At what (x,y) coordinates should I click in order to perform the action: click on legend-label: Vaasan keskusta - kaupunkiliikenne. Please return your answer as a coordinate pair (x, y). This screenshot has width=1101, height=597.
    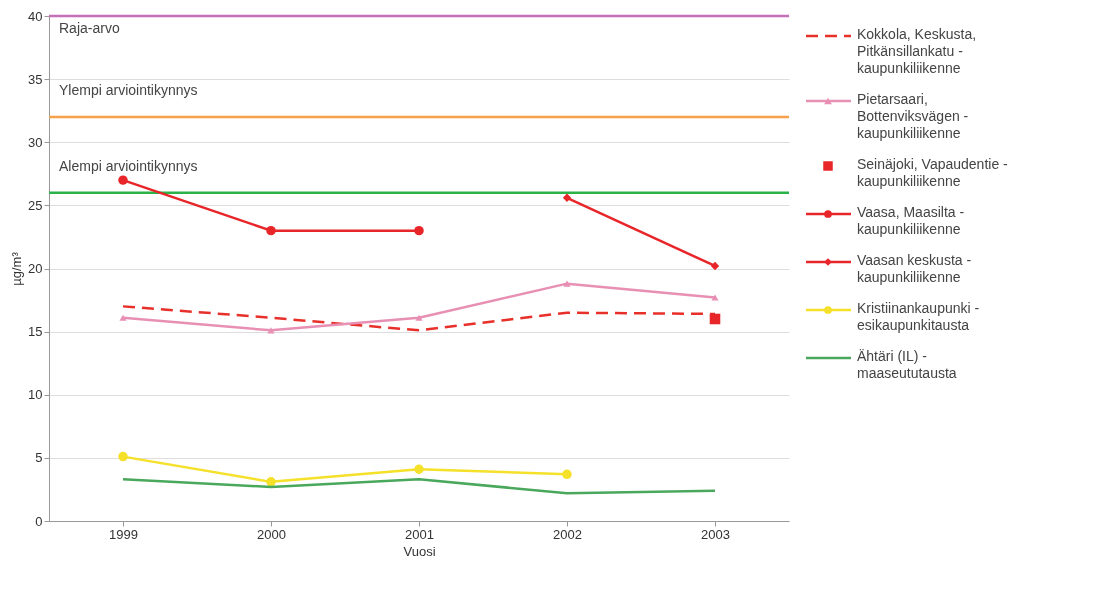
    Looking at the image, I should click on (914, 268).